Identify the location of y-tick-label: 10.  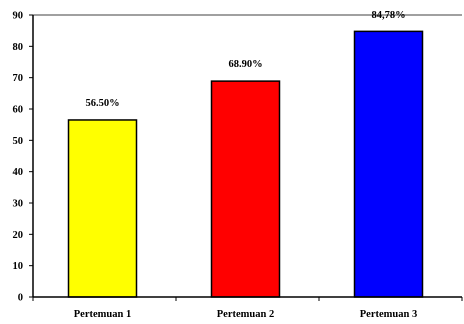
(18, 266).